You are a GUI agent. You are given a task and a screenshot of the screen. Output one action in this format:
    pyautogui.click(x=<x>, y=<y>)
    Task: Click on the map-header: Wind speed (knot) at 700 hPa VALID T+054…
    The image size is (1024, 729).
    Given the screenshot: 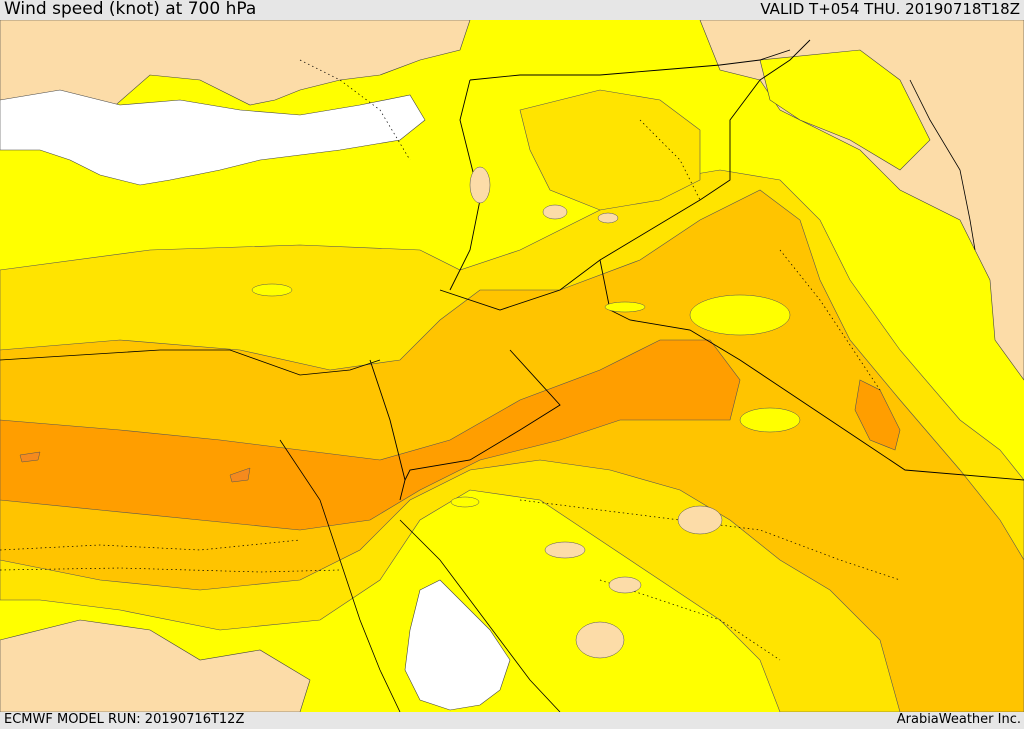 What is the action you would take?
    pyautogui.click(x=512, y=10)
    